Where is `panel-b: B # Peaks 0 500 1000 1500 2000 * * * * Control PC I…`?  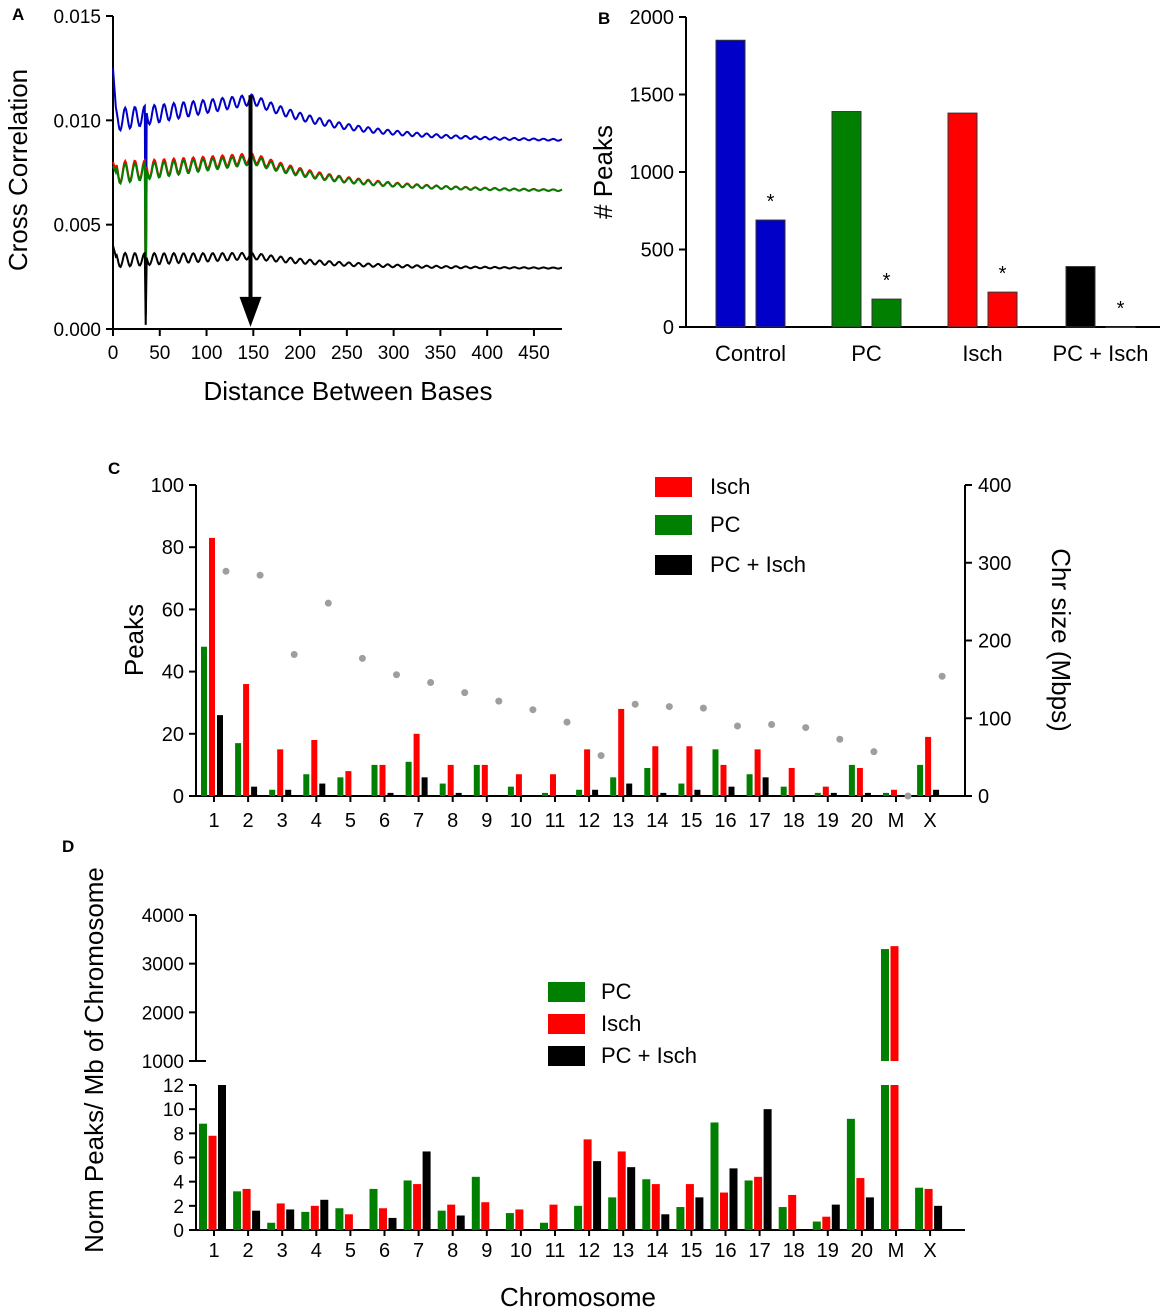 panel-b: B # Peaks 0 500 1000 1500 2000 * * * * Control PC I… is located at coordinates (874, 186).